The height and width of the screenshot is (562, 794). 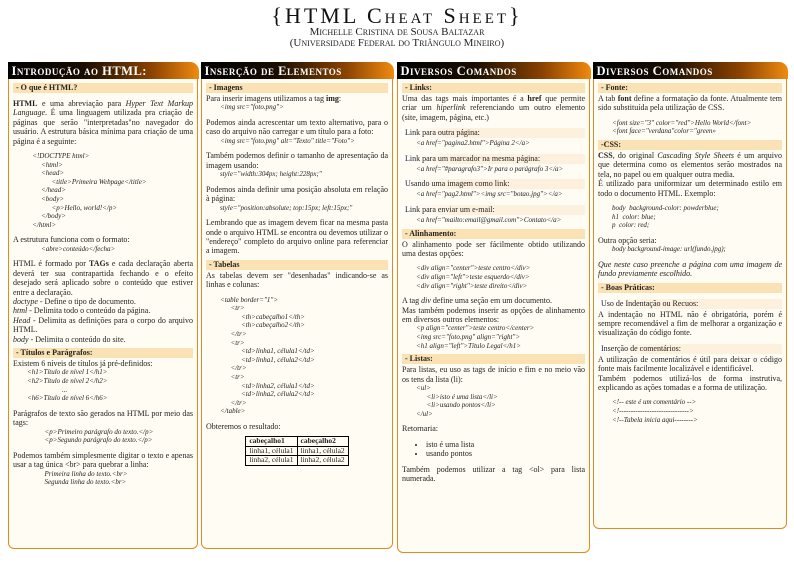 What do you see at coordinates (103, 88) in the screenshot?
I see `section-heading: - O que é HTML?` at bounding box center [103, 88].